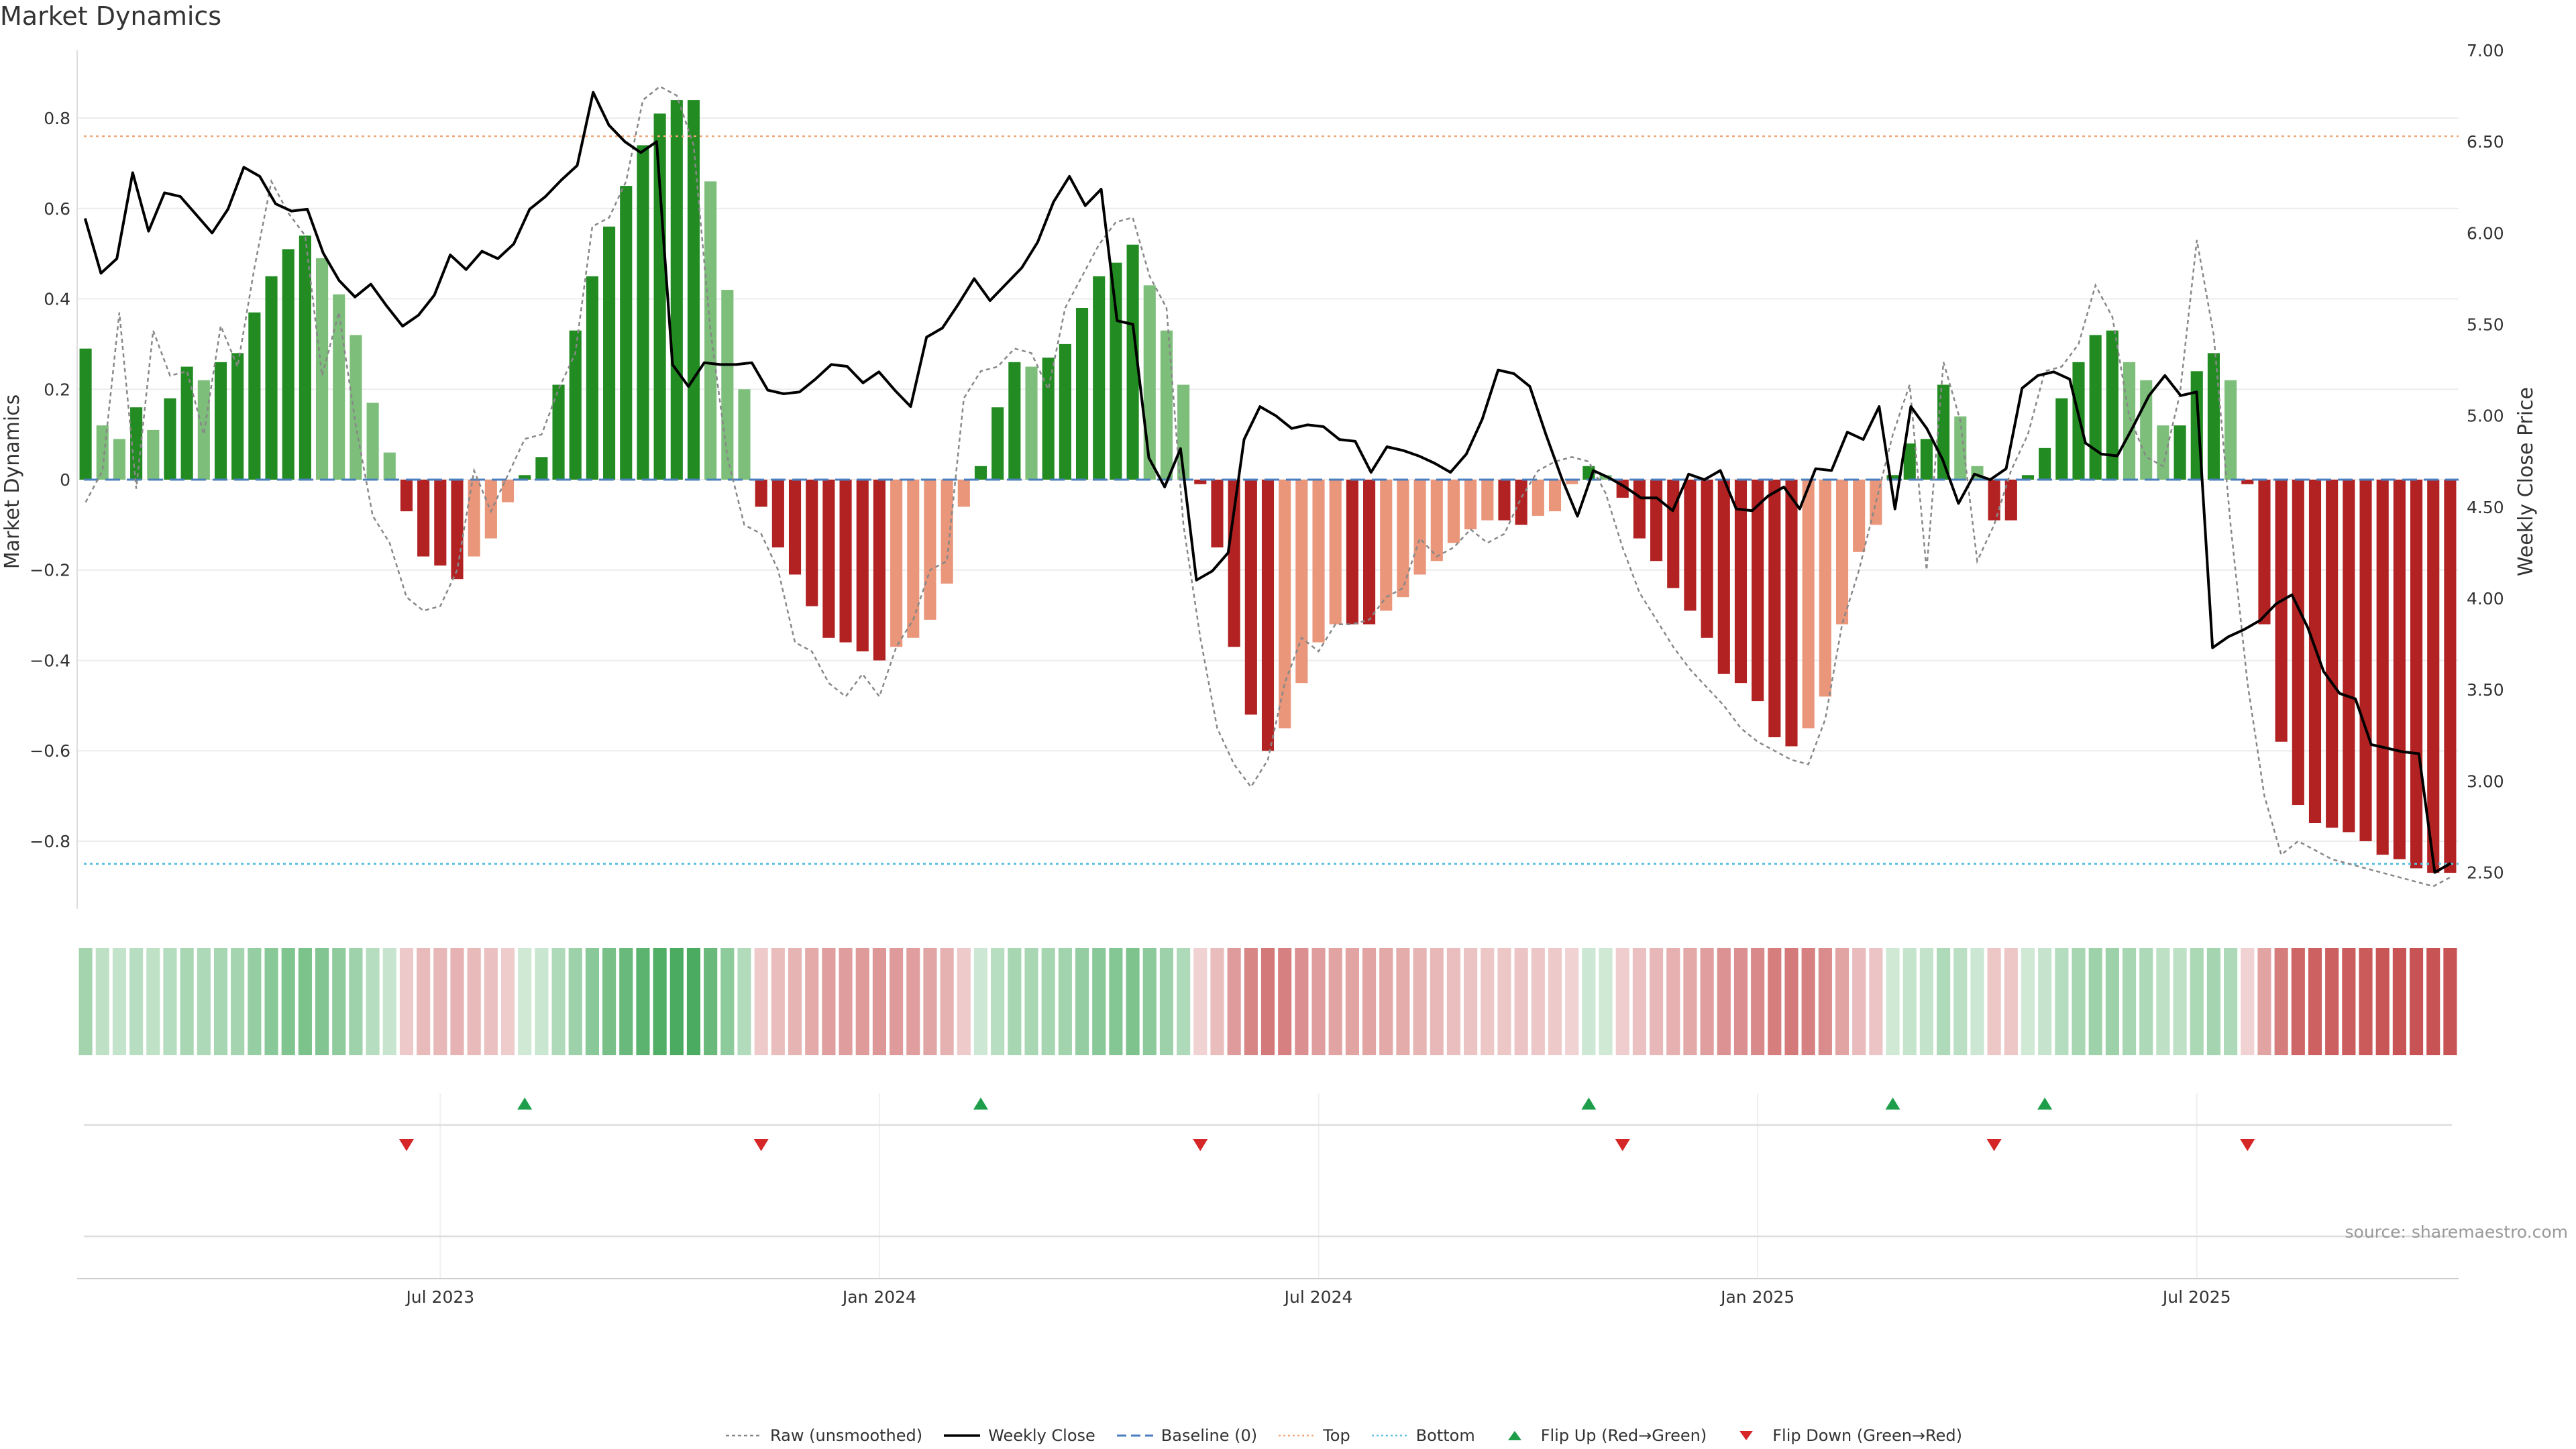 The image size is (2576, 1449). I want to click on x-tick-label: Jul 2024, so click(1318, 1297).